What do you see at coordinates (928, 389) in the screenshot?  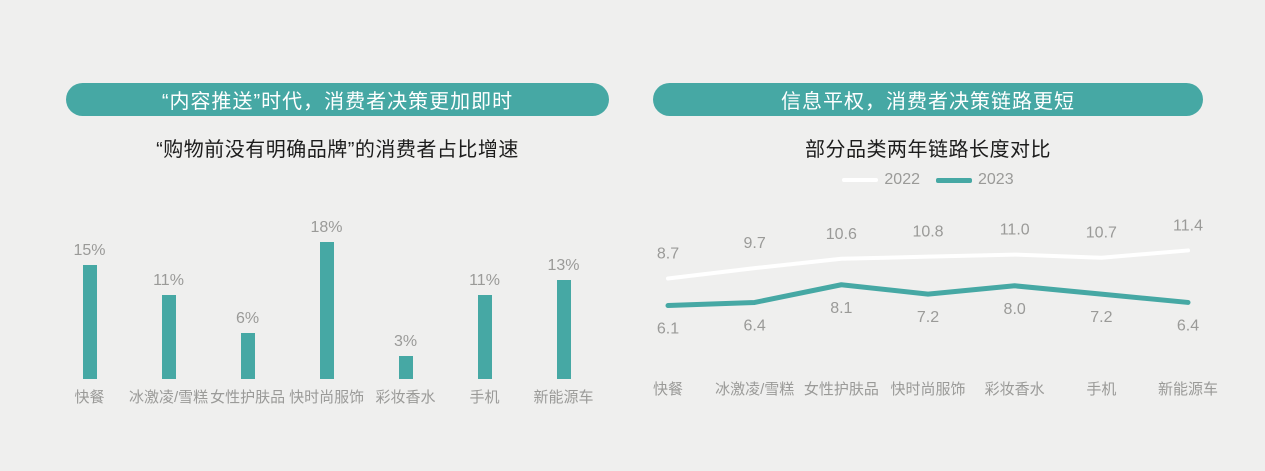 I see `line-category-label: 快时尚服饰` at bounding box center [928, 389].